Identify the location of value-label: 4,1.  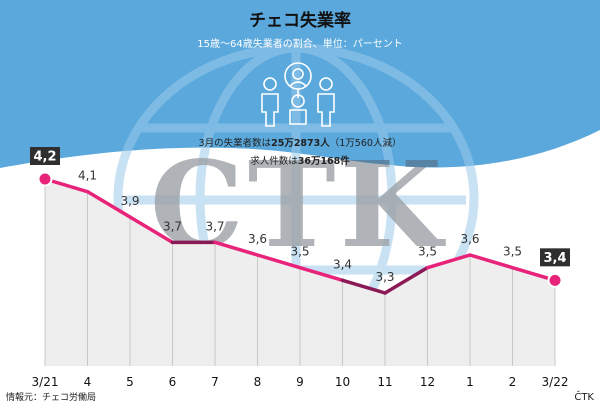
(87, 176).